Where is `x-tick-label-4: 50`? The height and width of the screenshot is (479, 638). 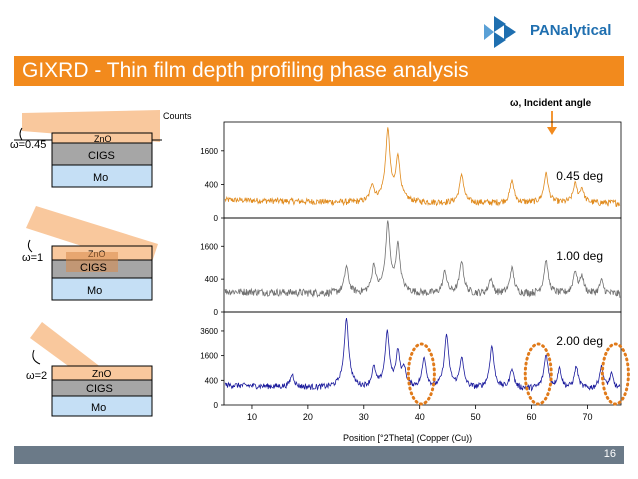
x-tick-label-4: 50 is located at coordinates (476, 417).